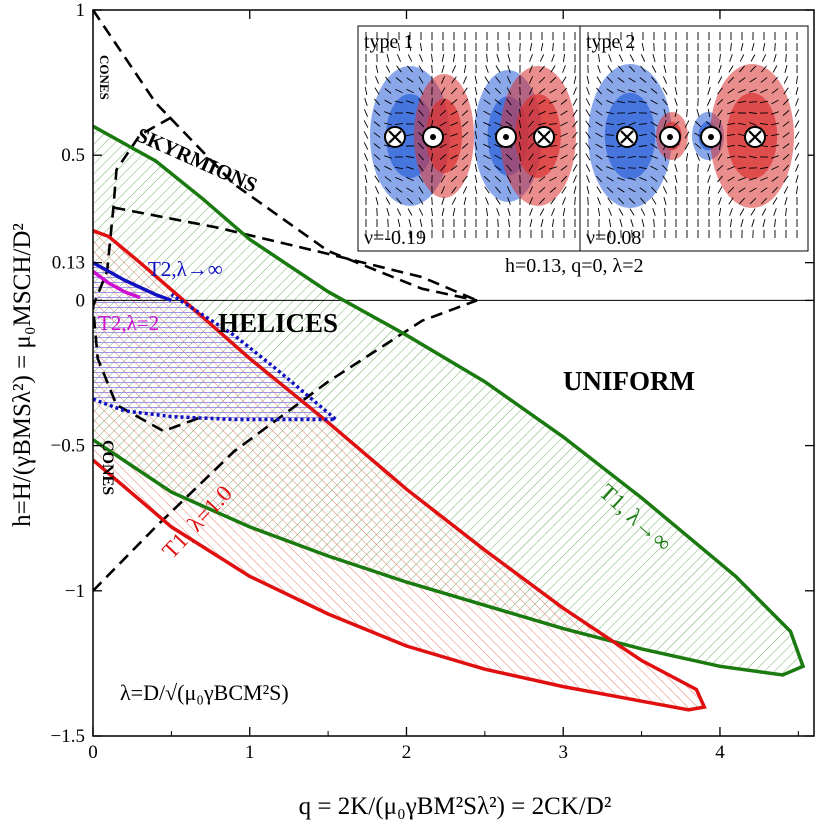 The height and width of the screenshot is (830, 830). Describe the element at coordinates (755, 137) in the screenshot. I see `inset-cross-stroke` at that location.